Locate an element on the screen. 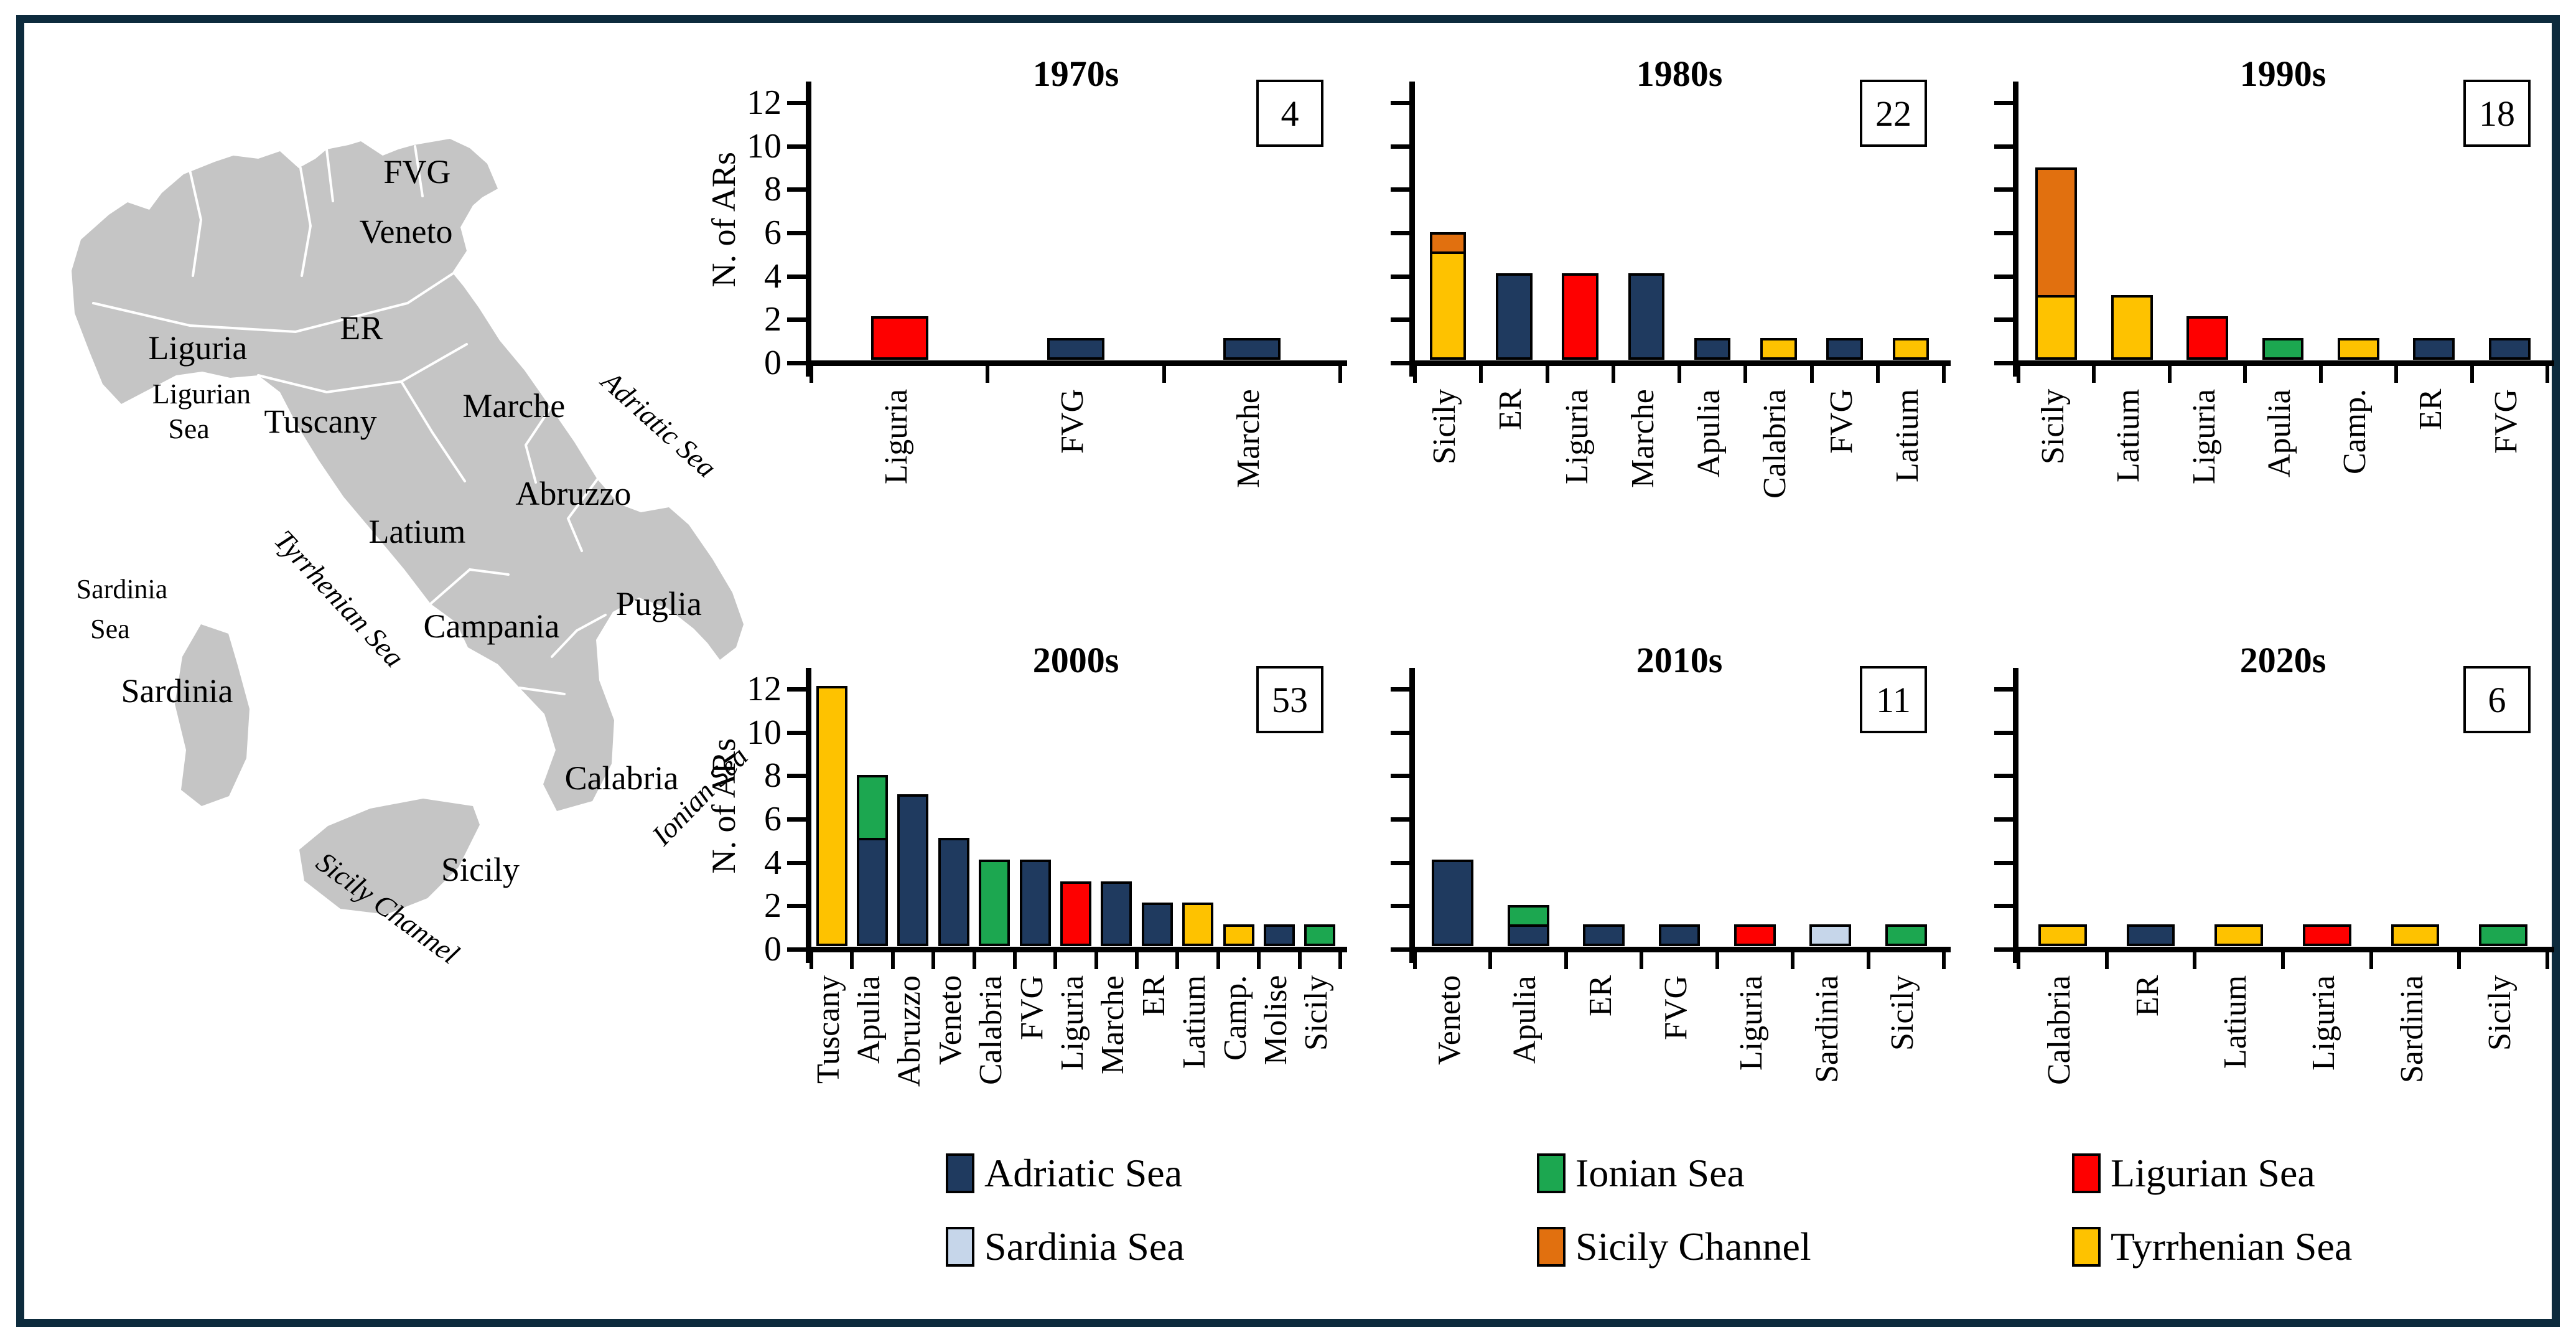 This screenshot has height=1342, width=2576. x-label-fvg: FVG is located at coordinates (1073, 421).